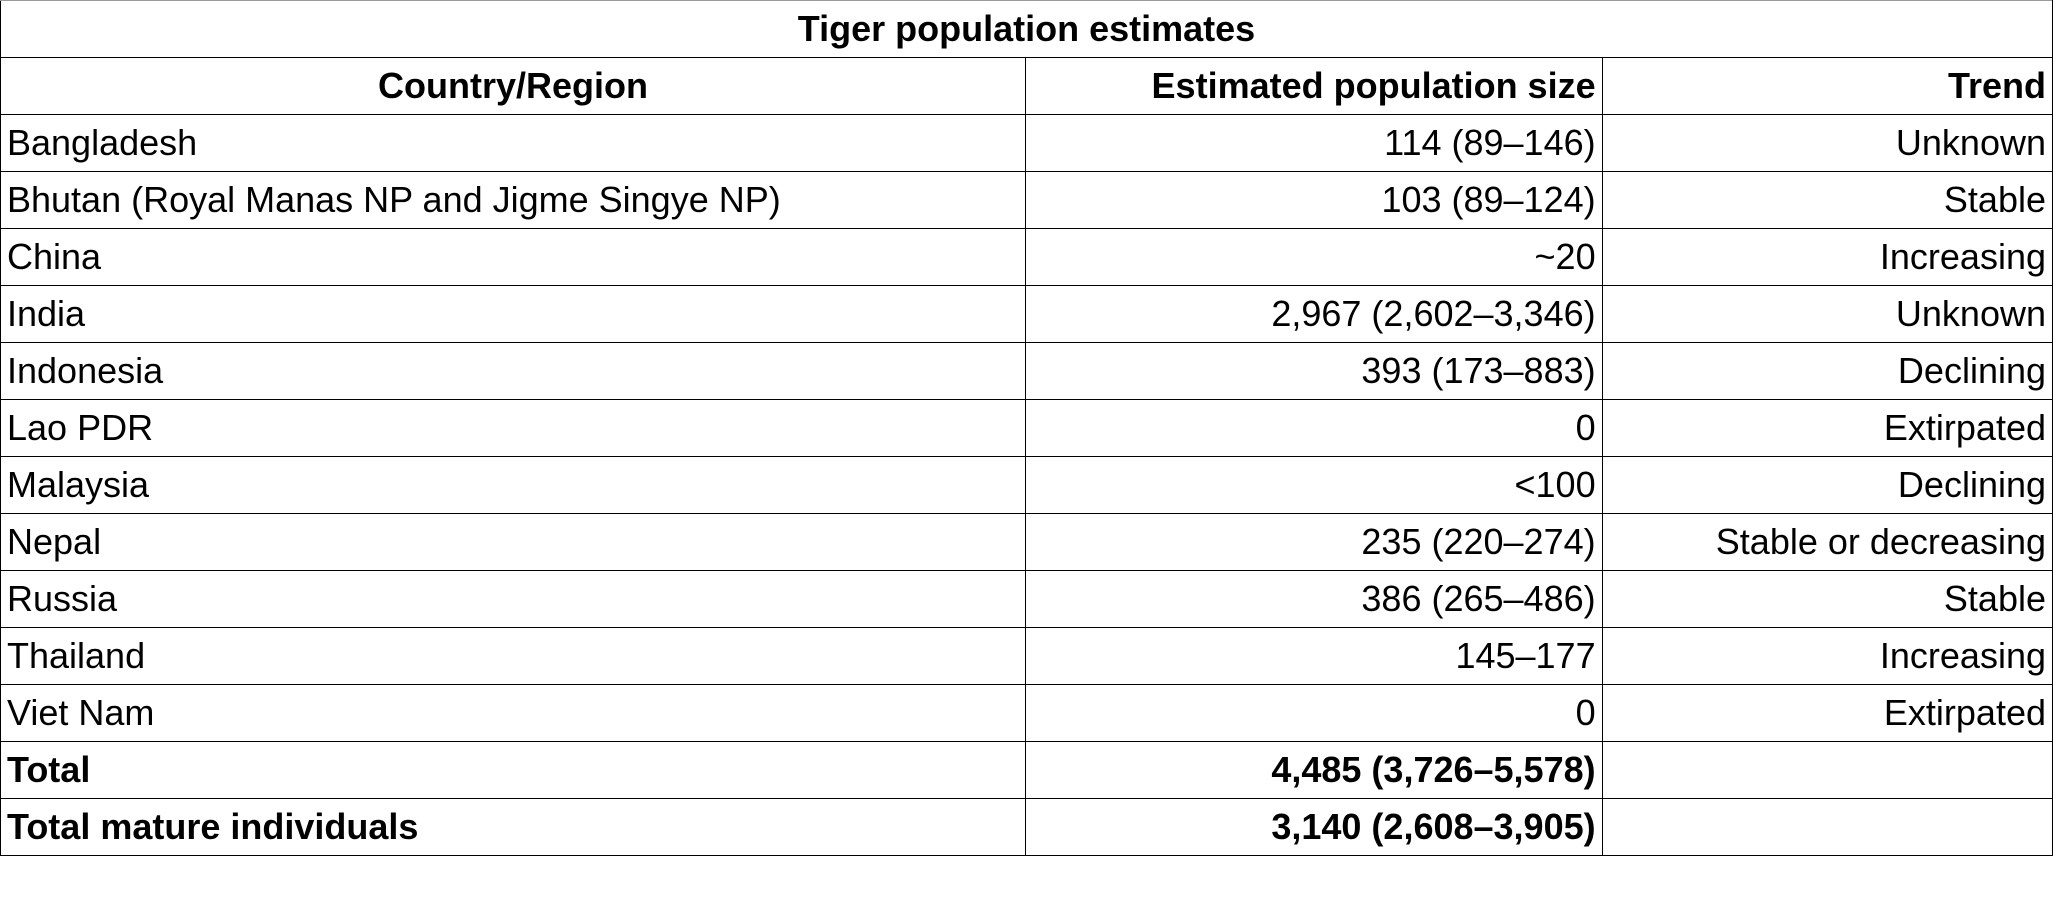 This screenshot has height=902, width=2056. What do you see at coordinates (513, 86) in the screenshot?
I see `header-region: Country/Region` at bounding box center [513, 86].